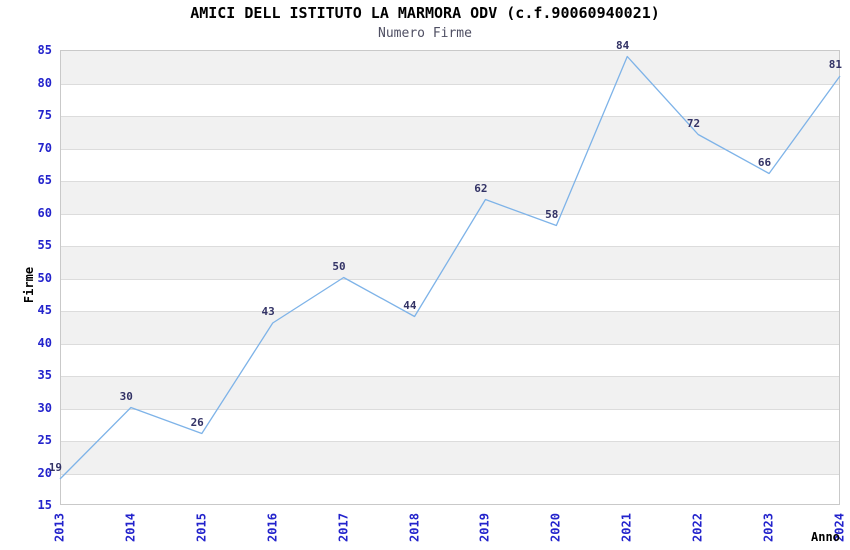 The width and height of the screenshot is (850, 550). What do you see at coordinates (44, 342) in the screenshot?
I see `y-tick-label: 40` at bounding box center [44, 342].